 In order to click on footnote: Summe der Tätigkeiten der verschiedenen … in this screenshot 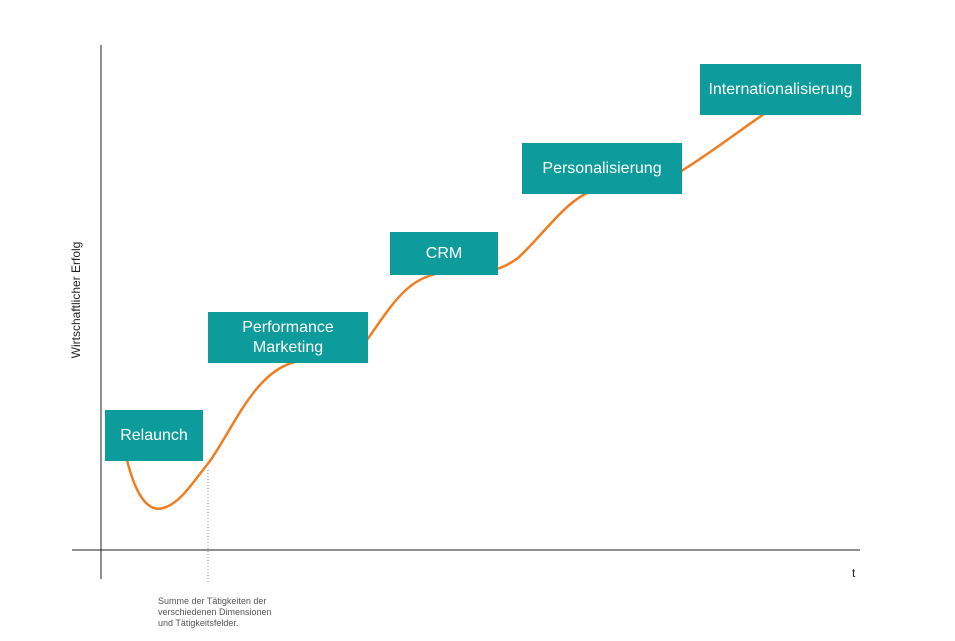, I will do `click(258, 612)`.